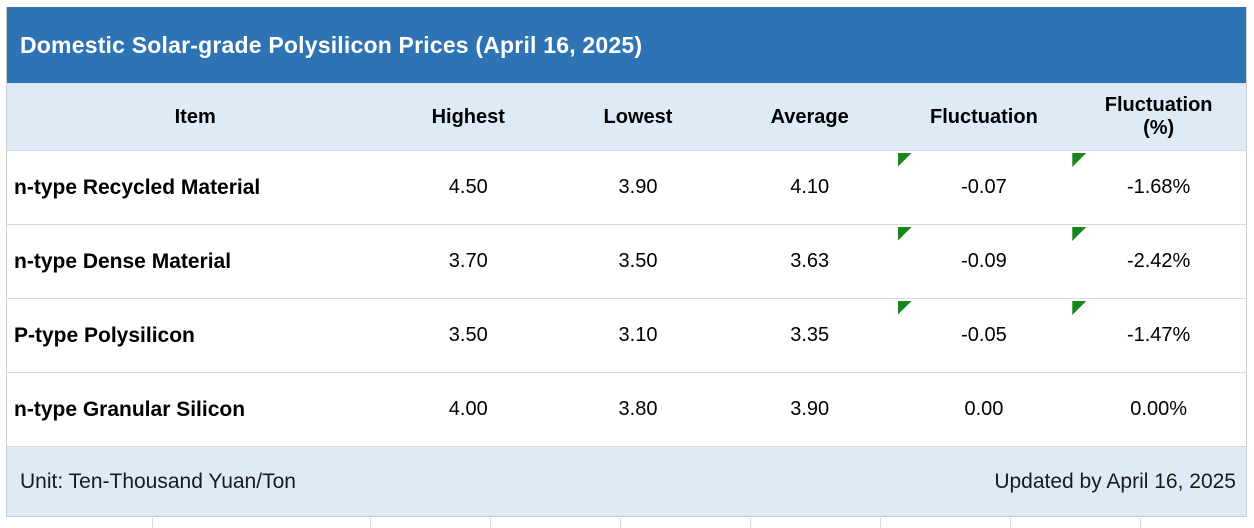 The width and height of the screenshot is (1254, 528). Describe the element at coordinates (468, 187) in the screenshot. I see `highest-value: 4.50` at that location.